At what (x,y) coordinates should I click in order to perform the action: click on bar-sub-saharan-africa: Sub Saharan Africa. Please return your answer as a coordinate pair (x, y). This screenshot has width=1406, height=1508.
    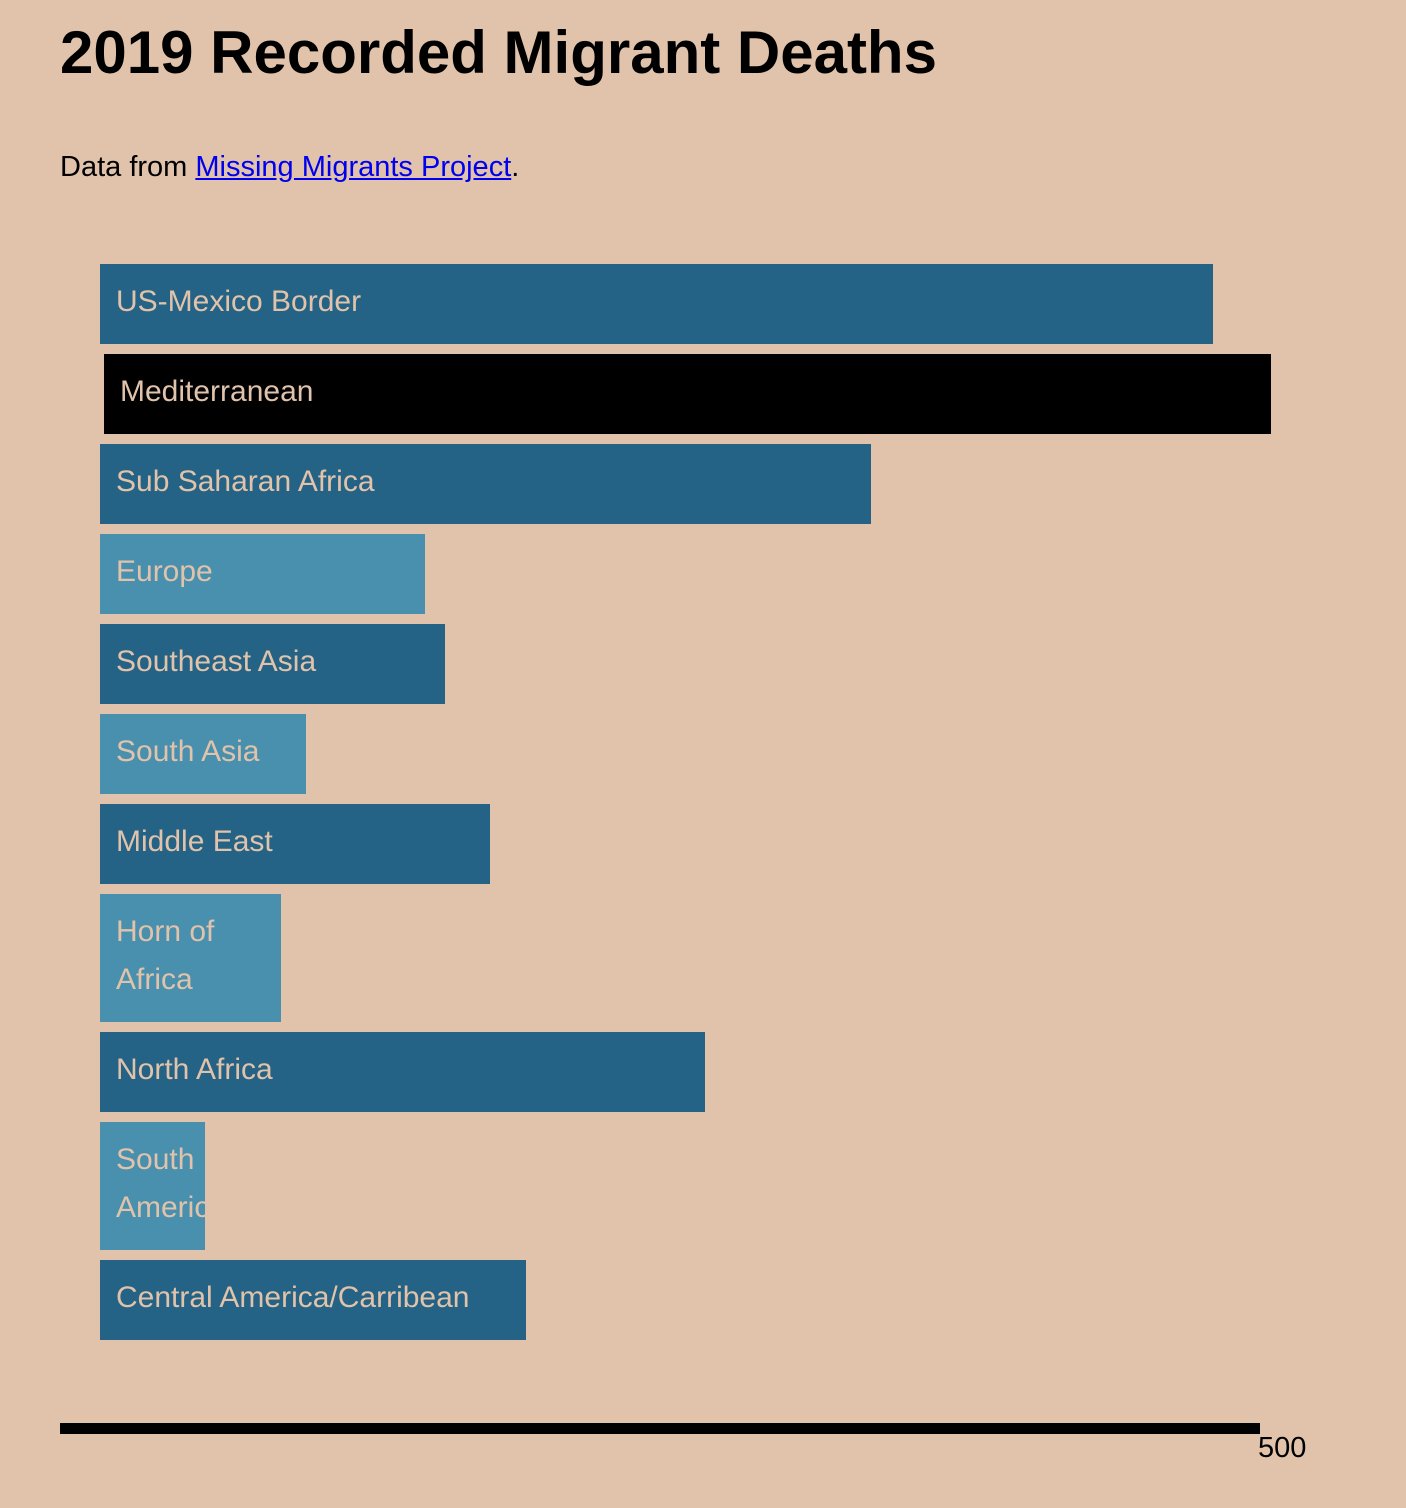
    Looking at the image, I should click on (485, 484).